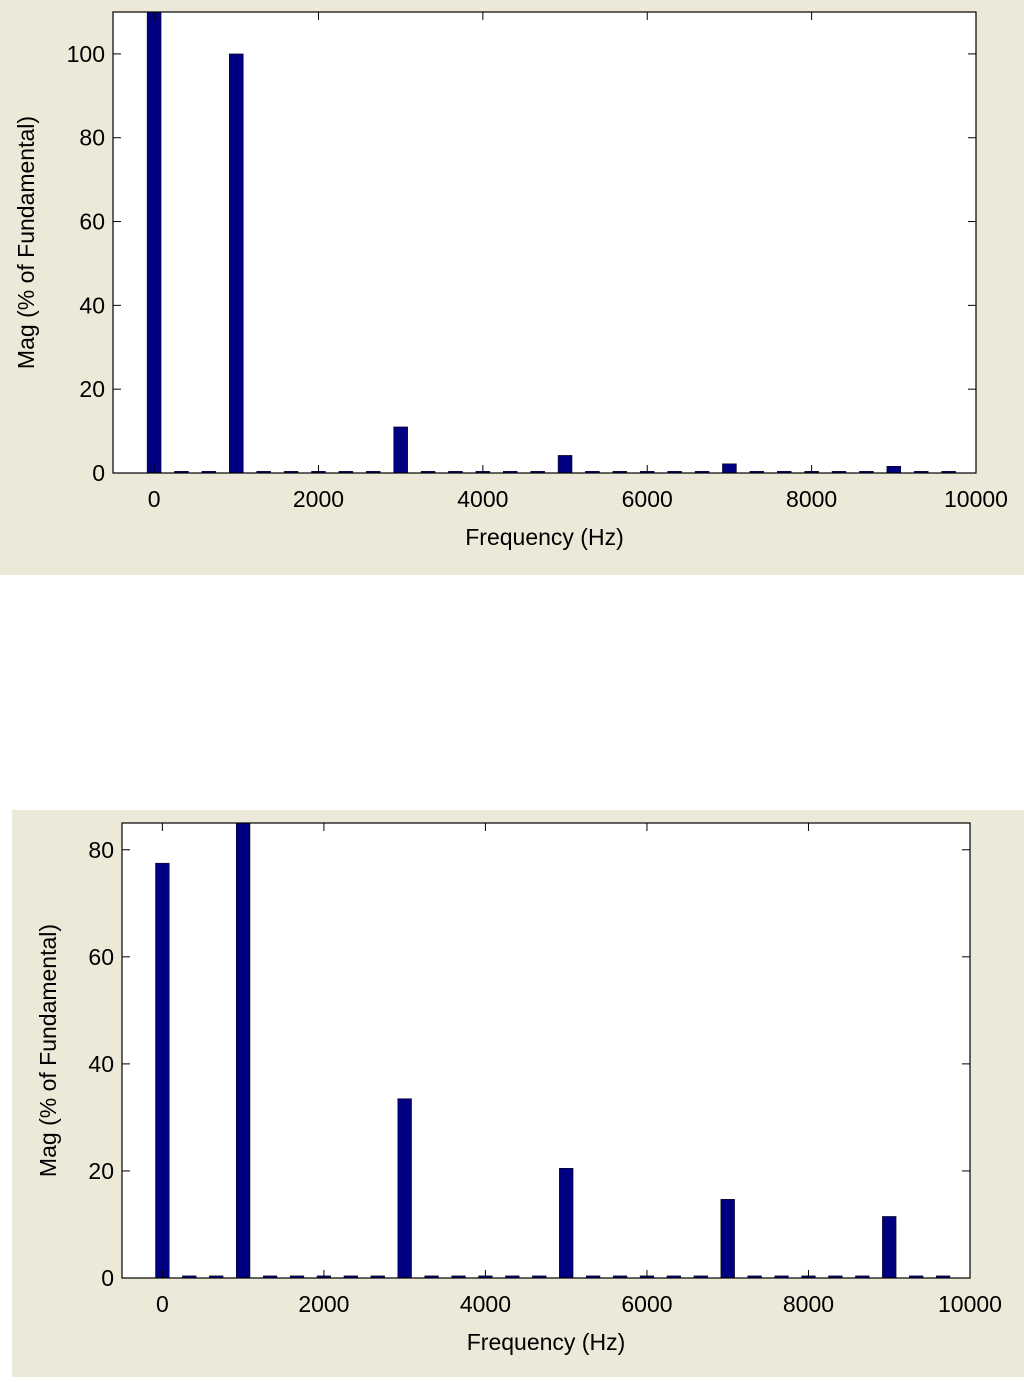 The height and width of the screenshot is (1382, 1024). I want to click on y-tick-label: 100, so click(86, 54).